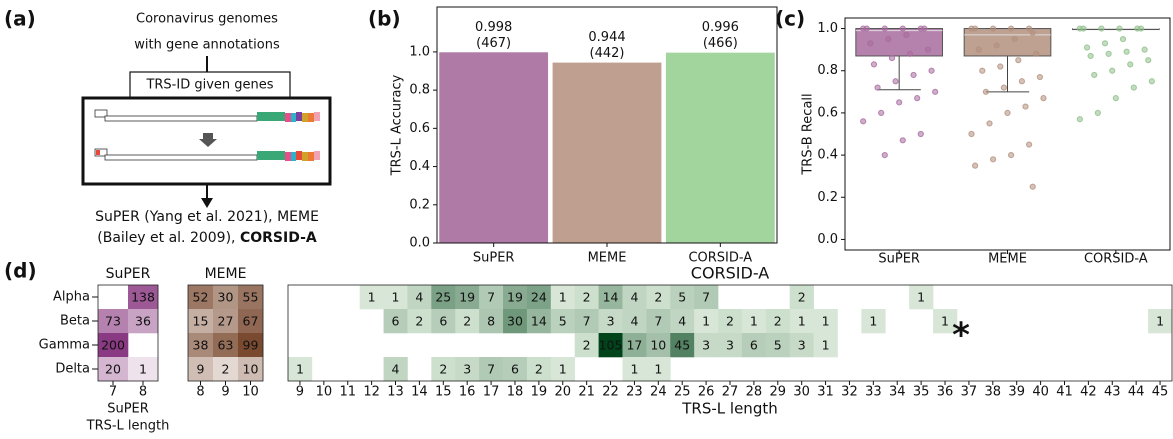 The image size is (1173, 439). Describe the element at coordinates (562, 392) in the screenshot. I see `x-tick-label: 20` at that location.